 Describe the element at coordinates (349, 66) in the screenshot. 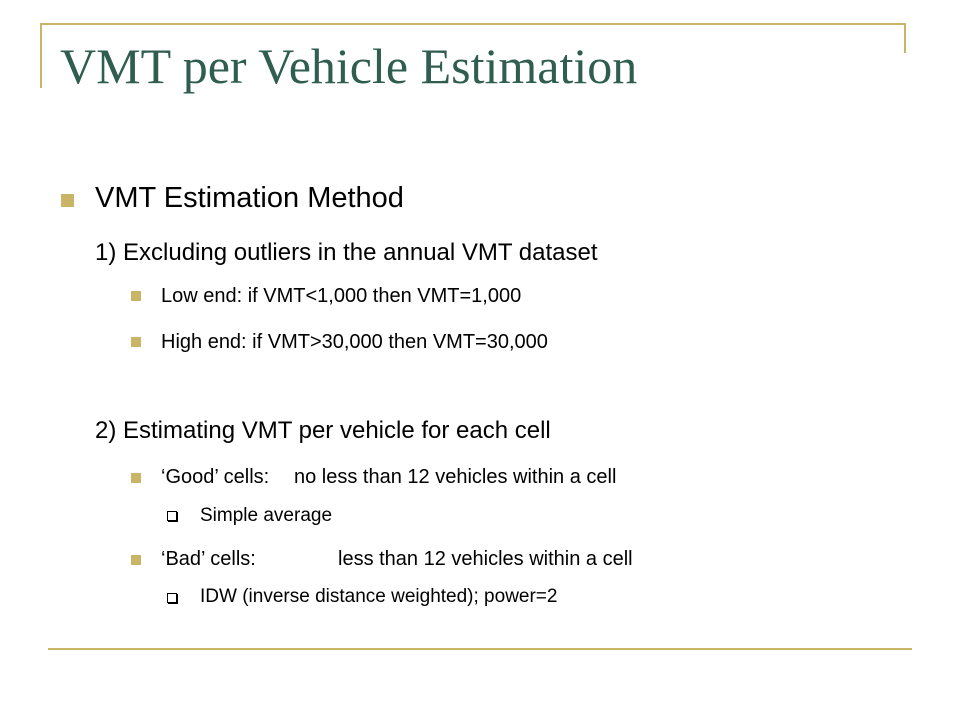

I see `slide-title: VMT per Vehicle Estimation` at that location.